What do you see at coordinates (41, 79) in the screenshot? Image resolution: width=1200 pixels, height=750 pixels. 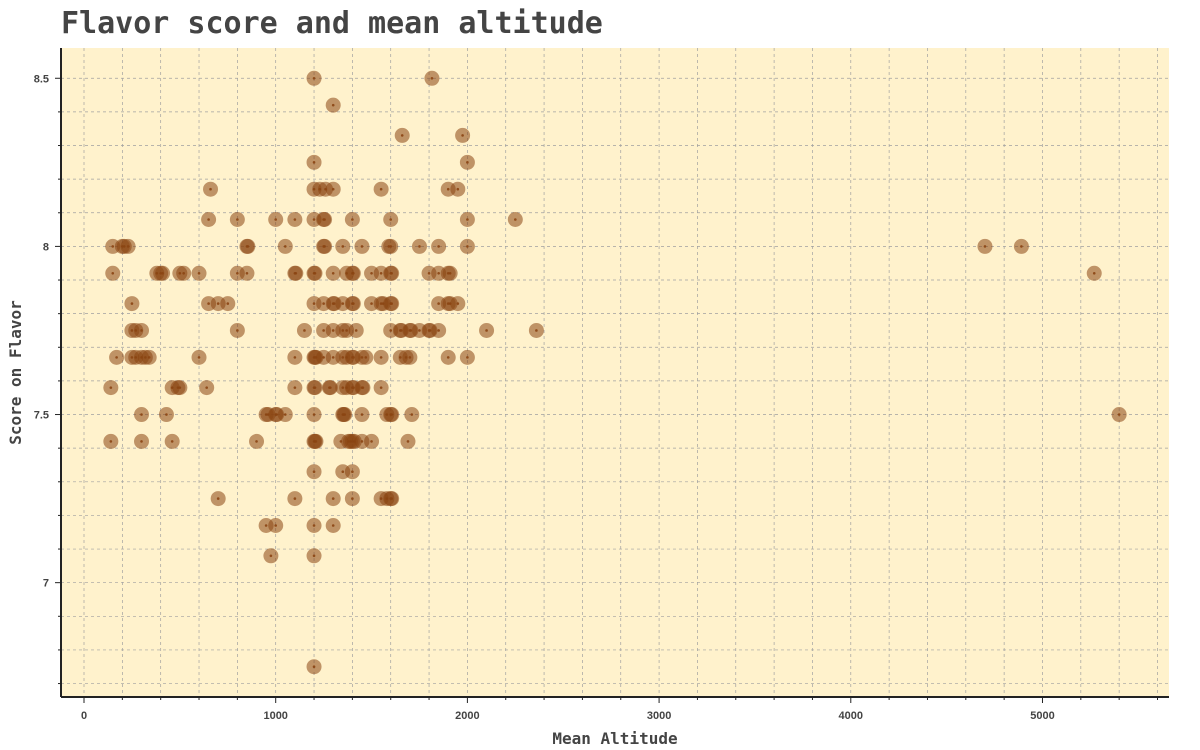 I see `y-tick-label: 8.5` at bounding box center [41, 79].